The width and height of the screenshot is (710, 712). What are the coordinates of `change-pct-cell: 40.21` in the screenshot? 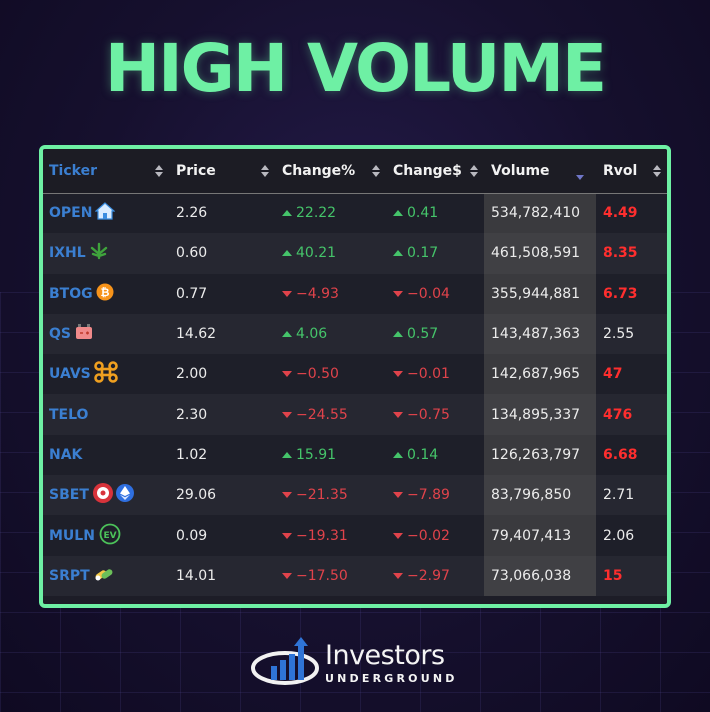 It's located at (330, 253).